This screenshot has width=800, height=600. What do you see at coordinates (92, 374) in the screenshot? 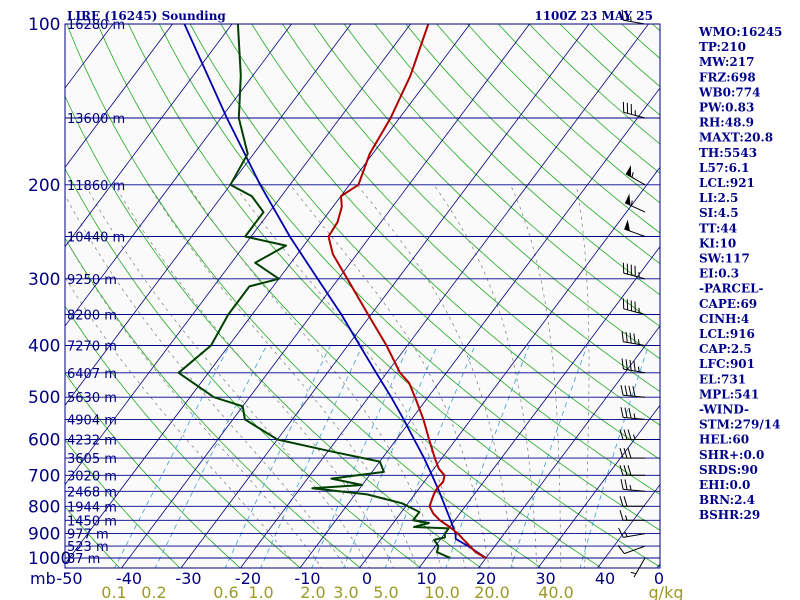
I see `height-label: 6407 m` at bounding box center [92, 374].